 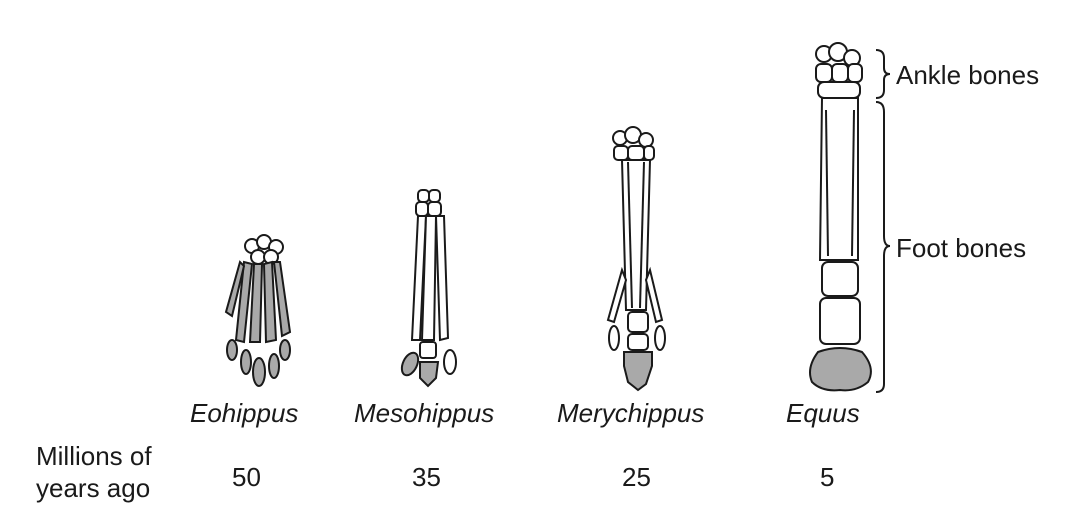 I want to click on ankle-bones-brace, so click(x=883, y=74).